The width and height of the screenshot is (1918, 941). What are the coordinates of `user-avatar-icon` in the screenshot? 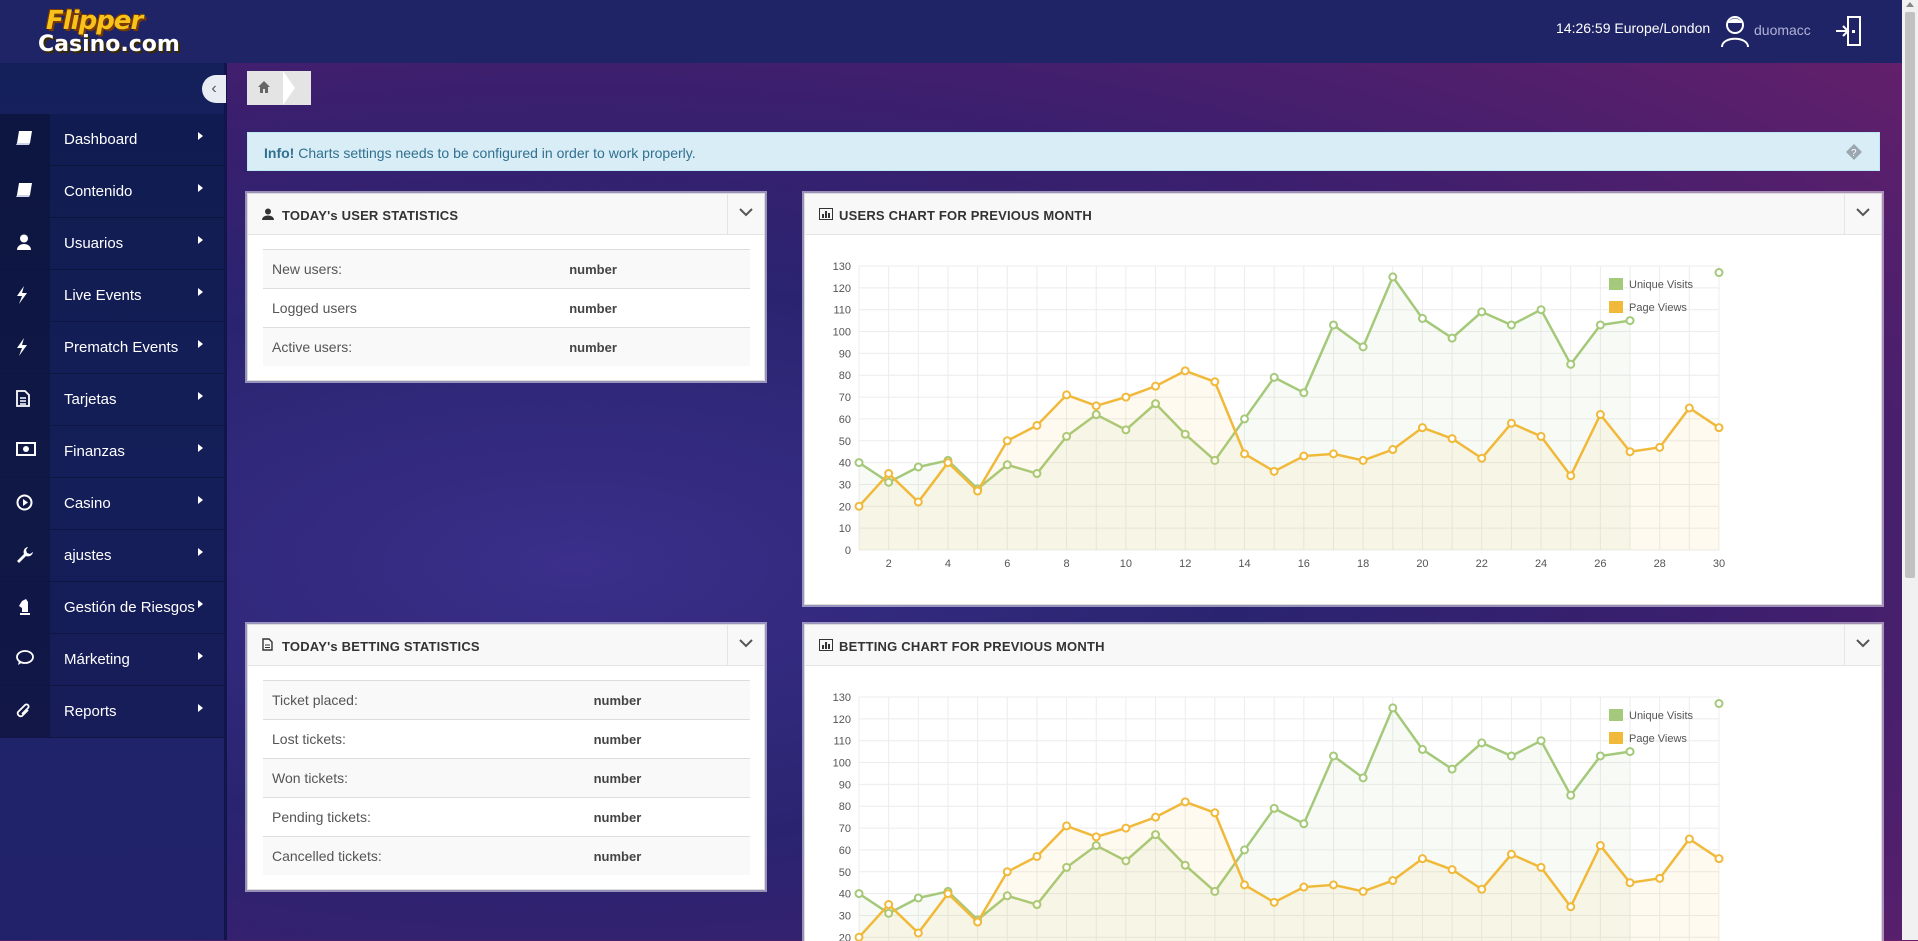 It's located at (1735, 31).